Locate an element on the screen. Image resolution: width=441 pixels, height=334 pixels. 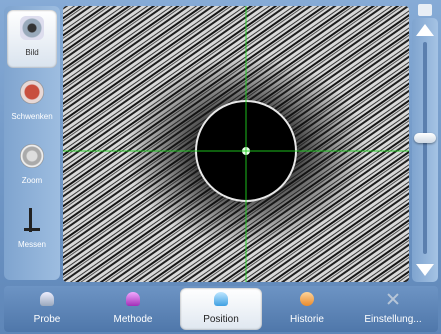
camera-icon is located at coordinates (32, 28).